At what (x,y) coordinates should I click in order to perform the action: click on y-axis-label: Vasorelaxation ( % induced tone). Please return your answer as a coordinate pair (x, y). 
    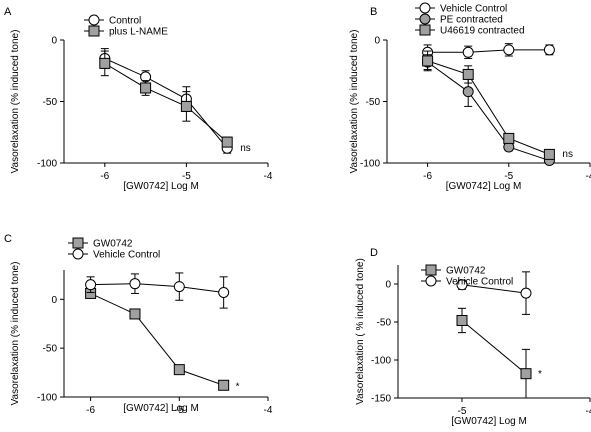
    Looking at the image, I should click on (360, 331).